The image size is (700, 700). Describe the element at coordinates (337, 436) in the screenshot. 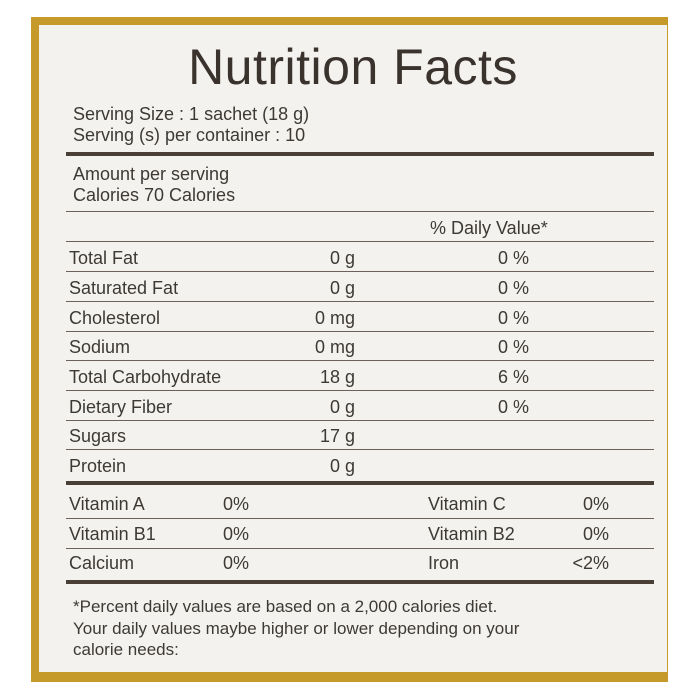

I see `nutrient-amount: 17 g` at that location.